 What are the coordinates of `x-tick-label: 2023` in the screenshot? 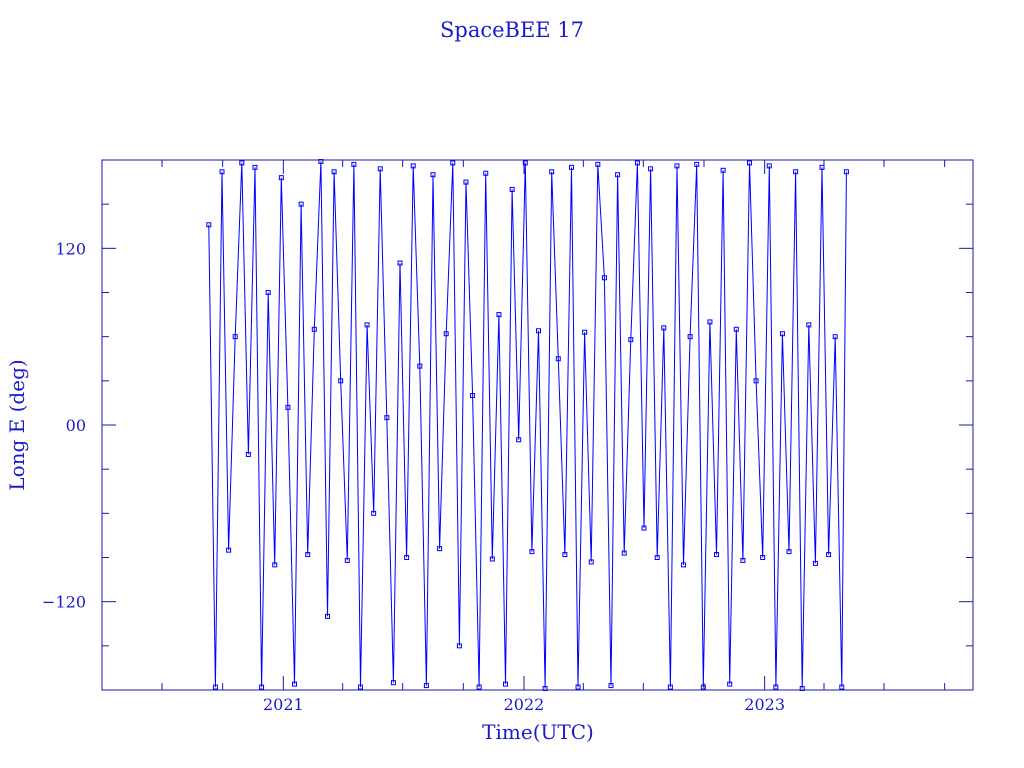 It's located at (764, 704).